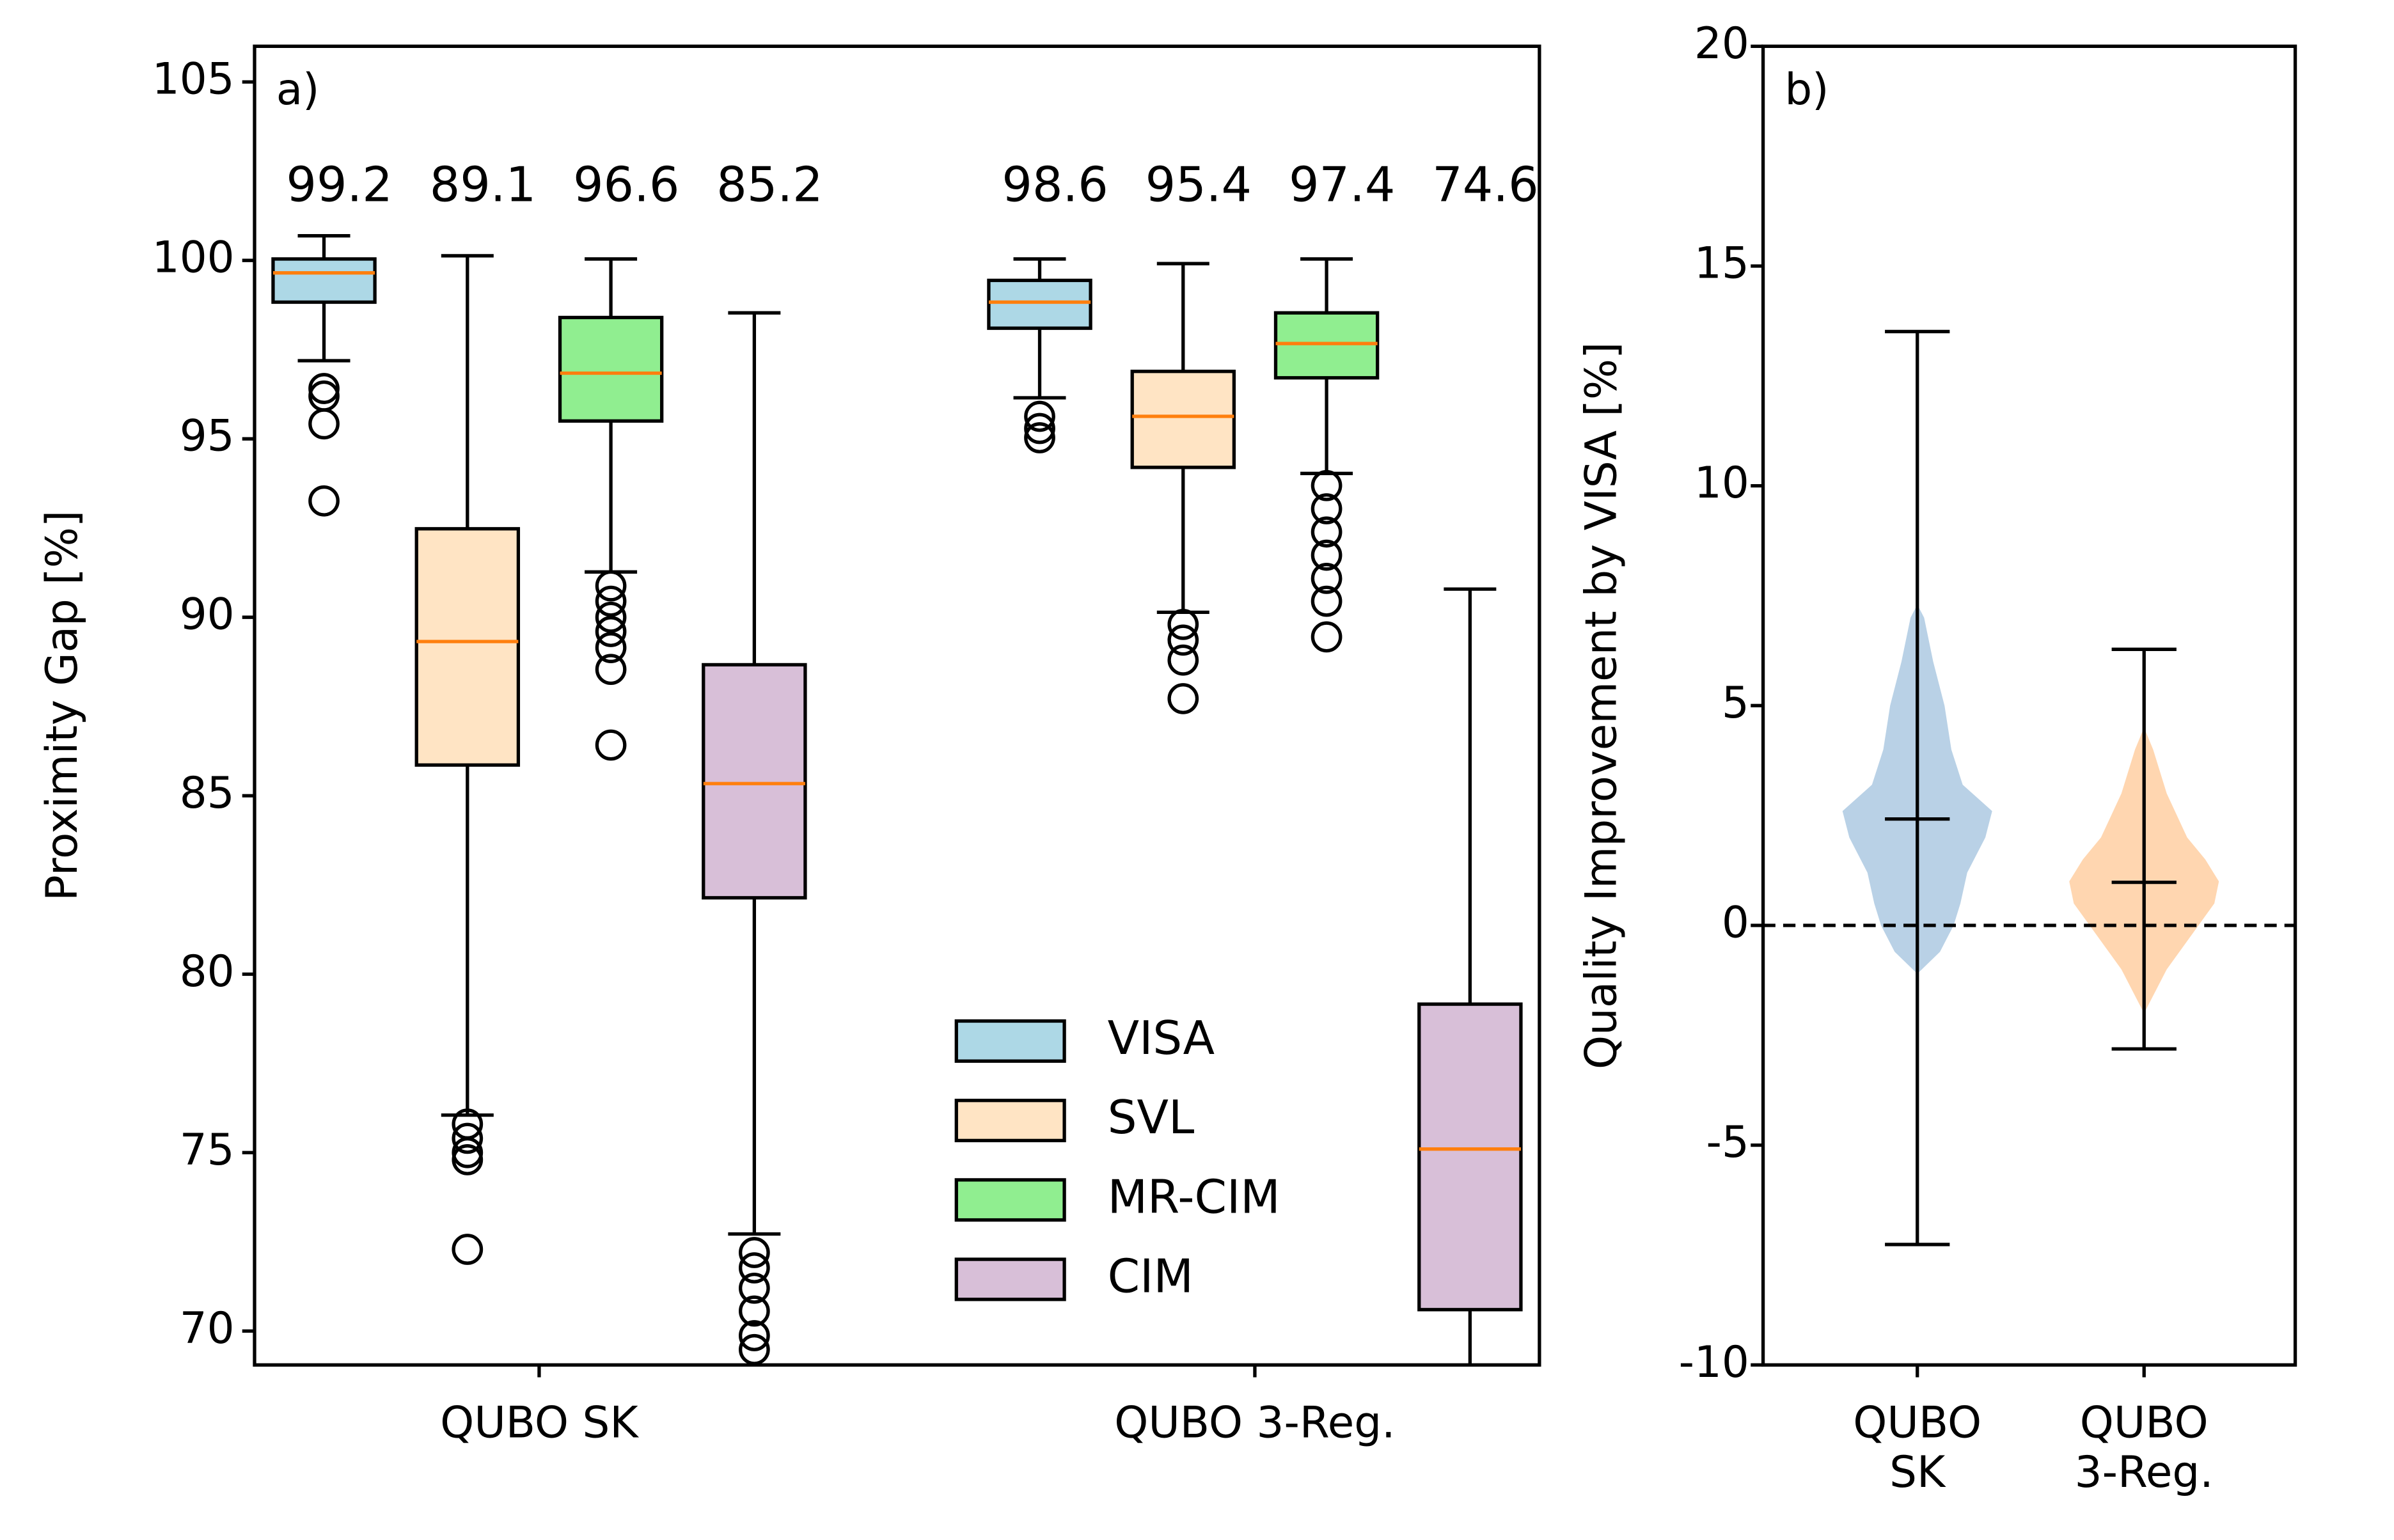 The height and width of the screenshot is (1540, 2394). I want to click on mean-label: 97.4, so click(1342, 185).